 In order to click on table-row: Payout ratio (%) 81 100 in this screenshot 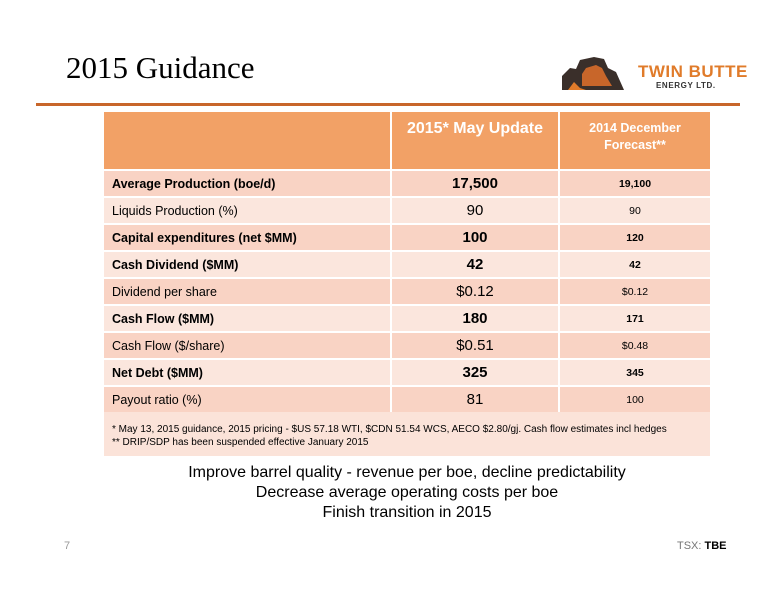, I will do `click(407, 398)`.